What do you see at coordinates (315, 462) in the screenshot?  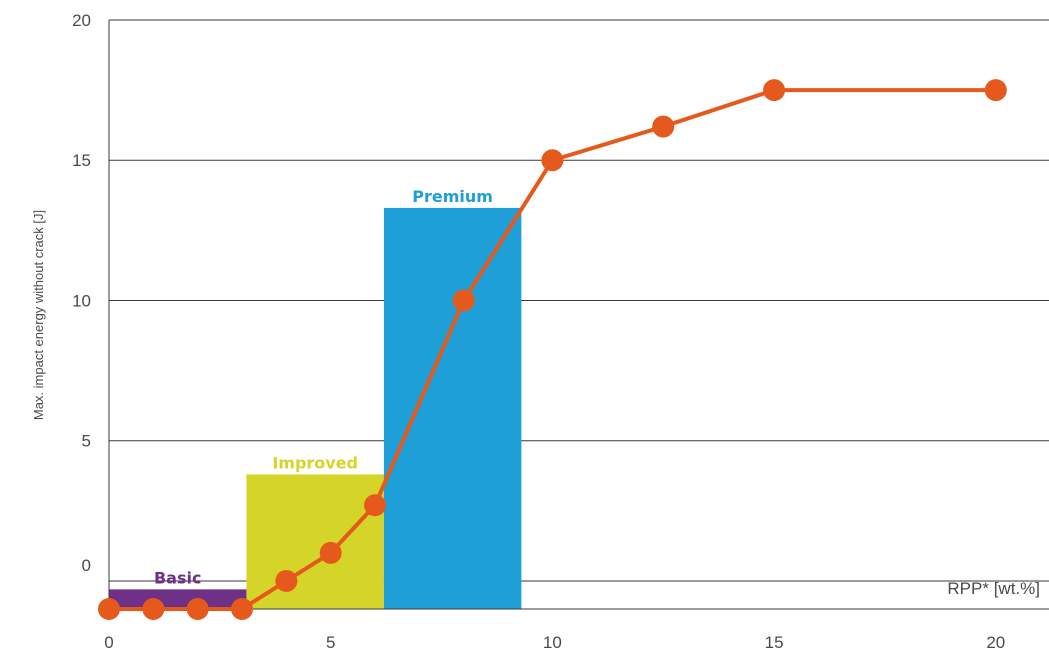 I see `band-label-improved: Improved` at bounding box center [315, 462].